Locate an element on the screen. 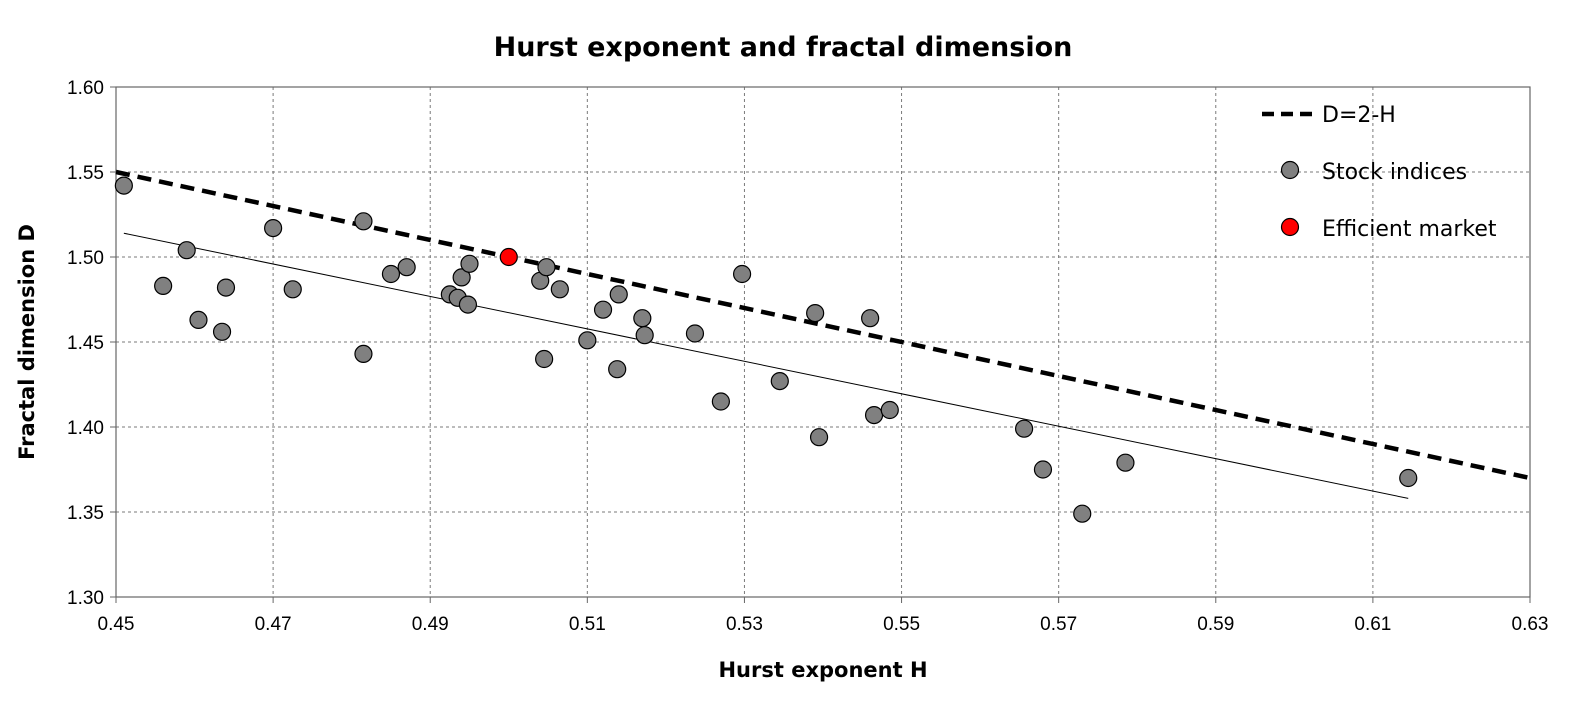 Image resolution: width=1576 pixels, height=709 pixels. x-tick-label: 0.59 is located at coordinates (1215, 624).